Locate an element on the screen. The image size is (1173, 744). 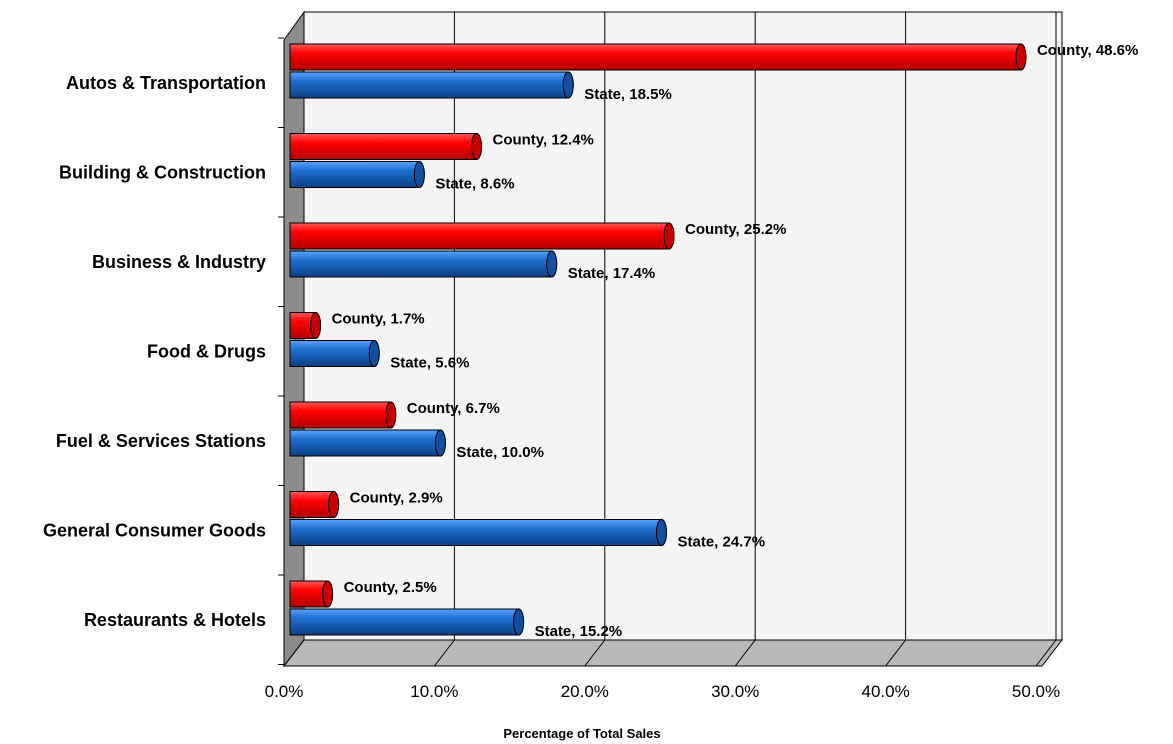
data-label: County, 25.2% is located at coordinates (735, 229).